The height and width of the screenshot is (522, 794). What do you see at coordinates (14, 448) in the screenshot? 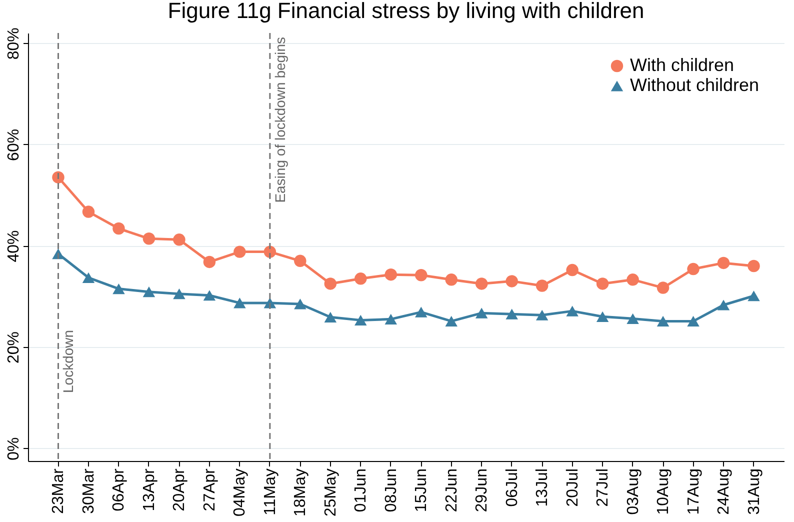
I see `y-tick-label: 0%` at bounding box center [14, 448].